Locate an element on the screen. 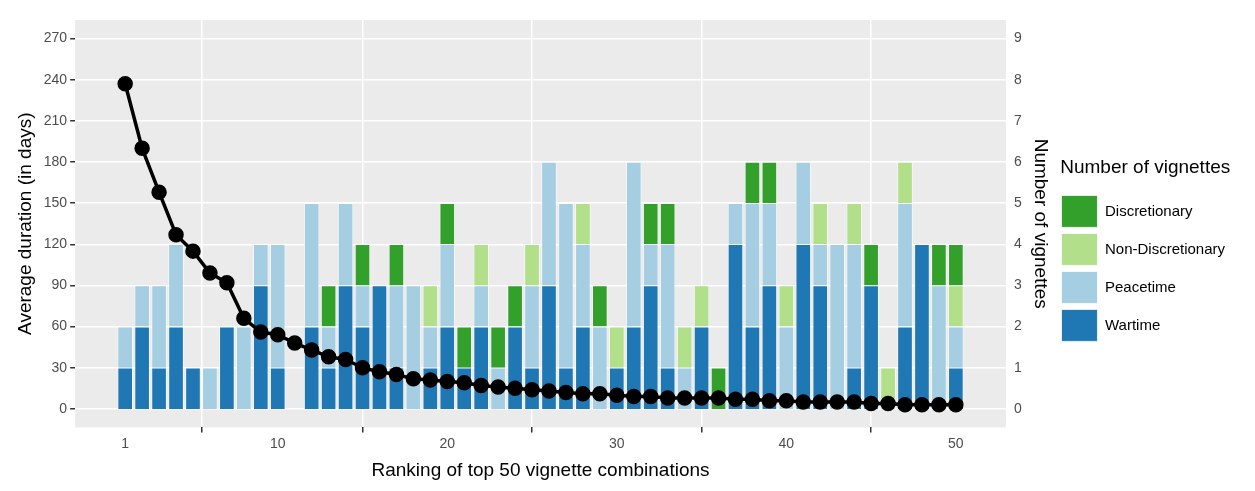 The height and width of the screenshot is (491, 1255). y-tick-label: 210 is located at coordinates (55, 119).